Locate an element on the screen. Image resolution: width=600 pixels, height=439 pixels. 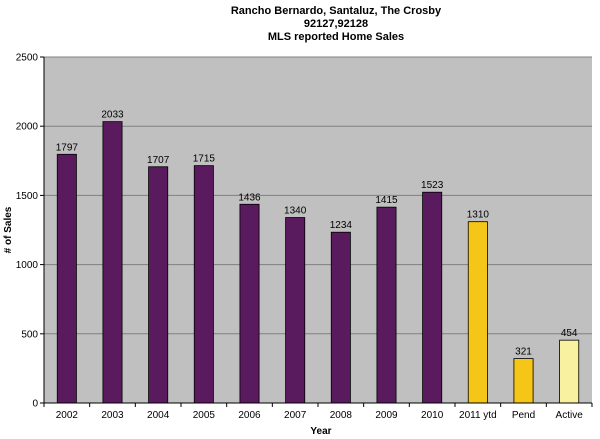
x-tick-label: 2003 is located at coordinates (112, 415).